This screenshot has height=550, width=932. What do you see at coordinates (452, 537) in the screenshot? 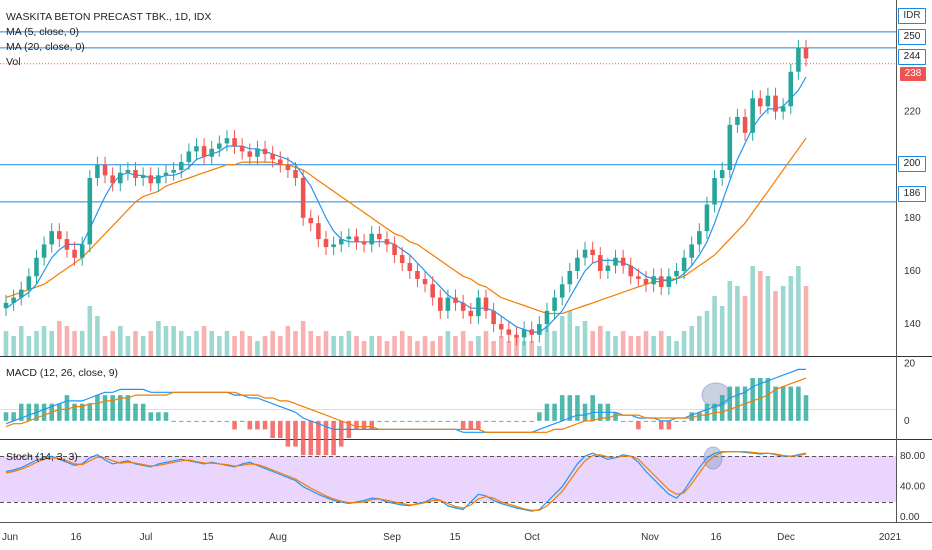
I see `time-scale: Jun 16 Jul 15 Aug Sep 15 Oct Nov 16 Dec 2021` at bounding box center [452, 537].